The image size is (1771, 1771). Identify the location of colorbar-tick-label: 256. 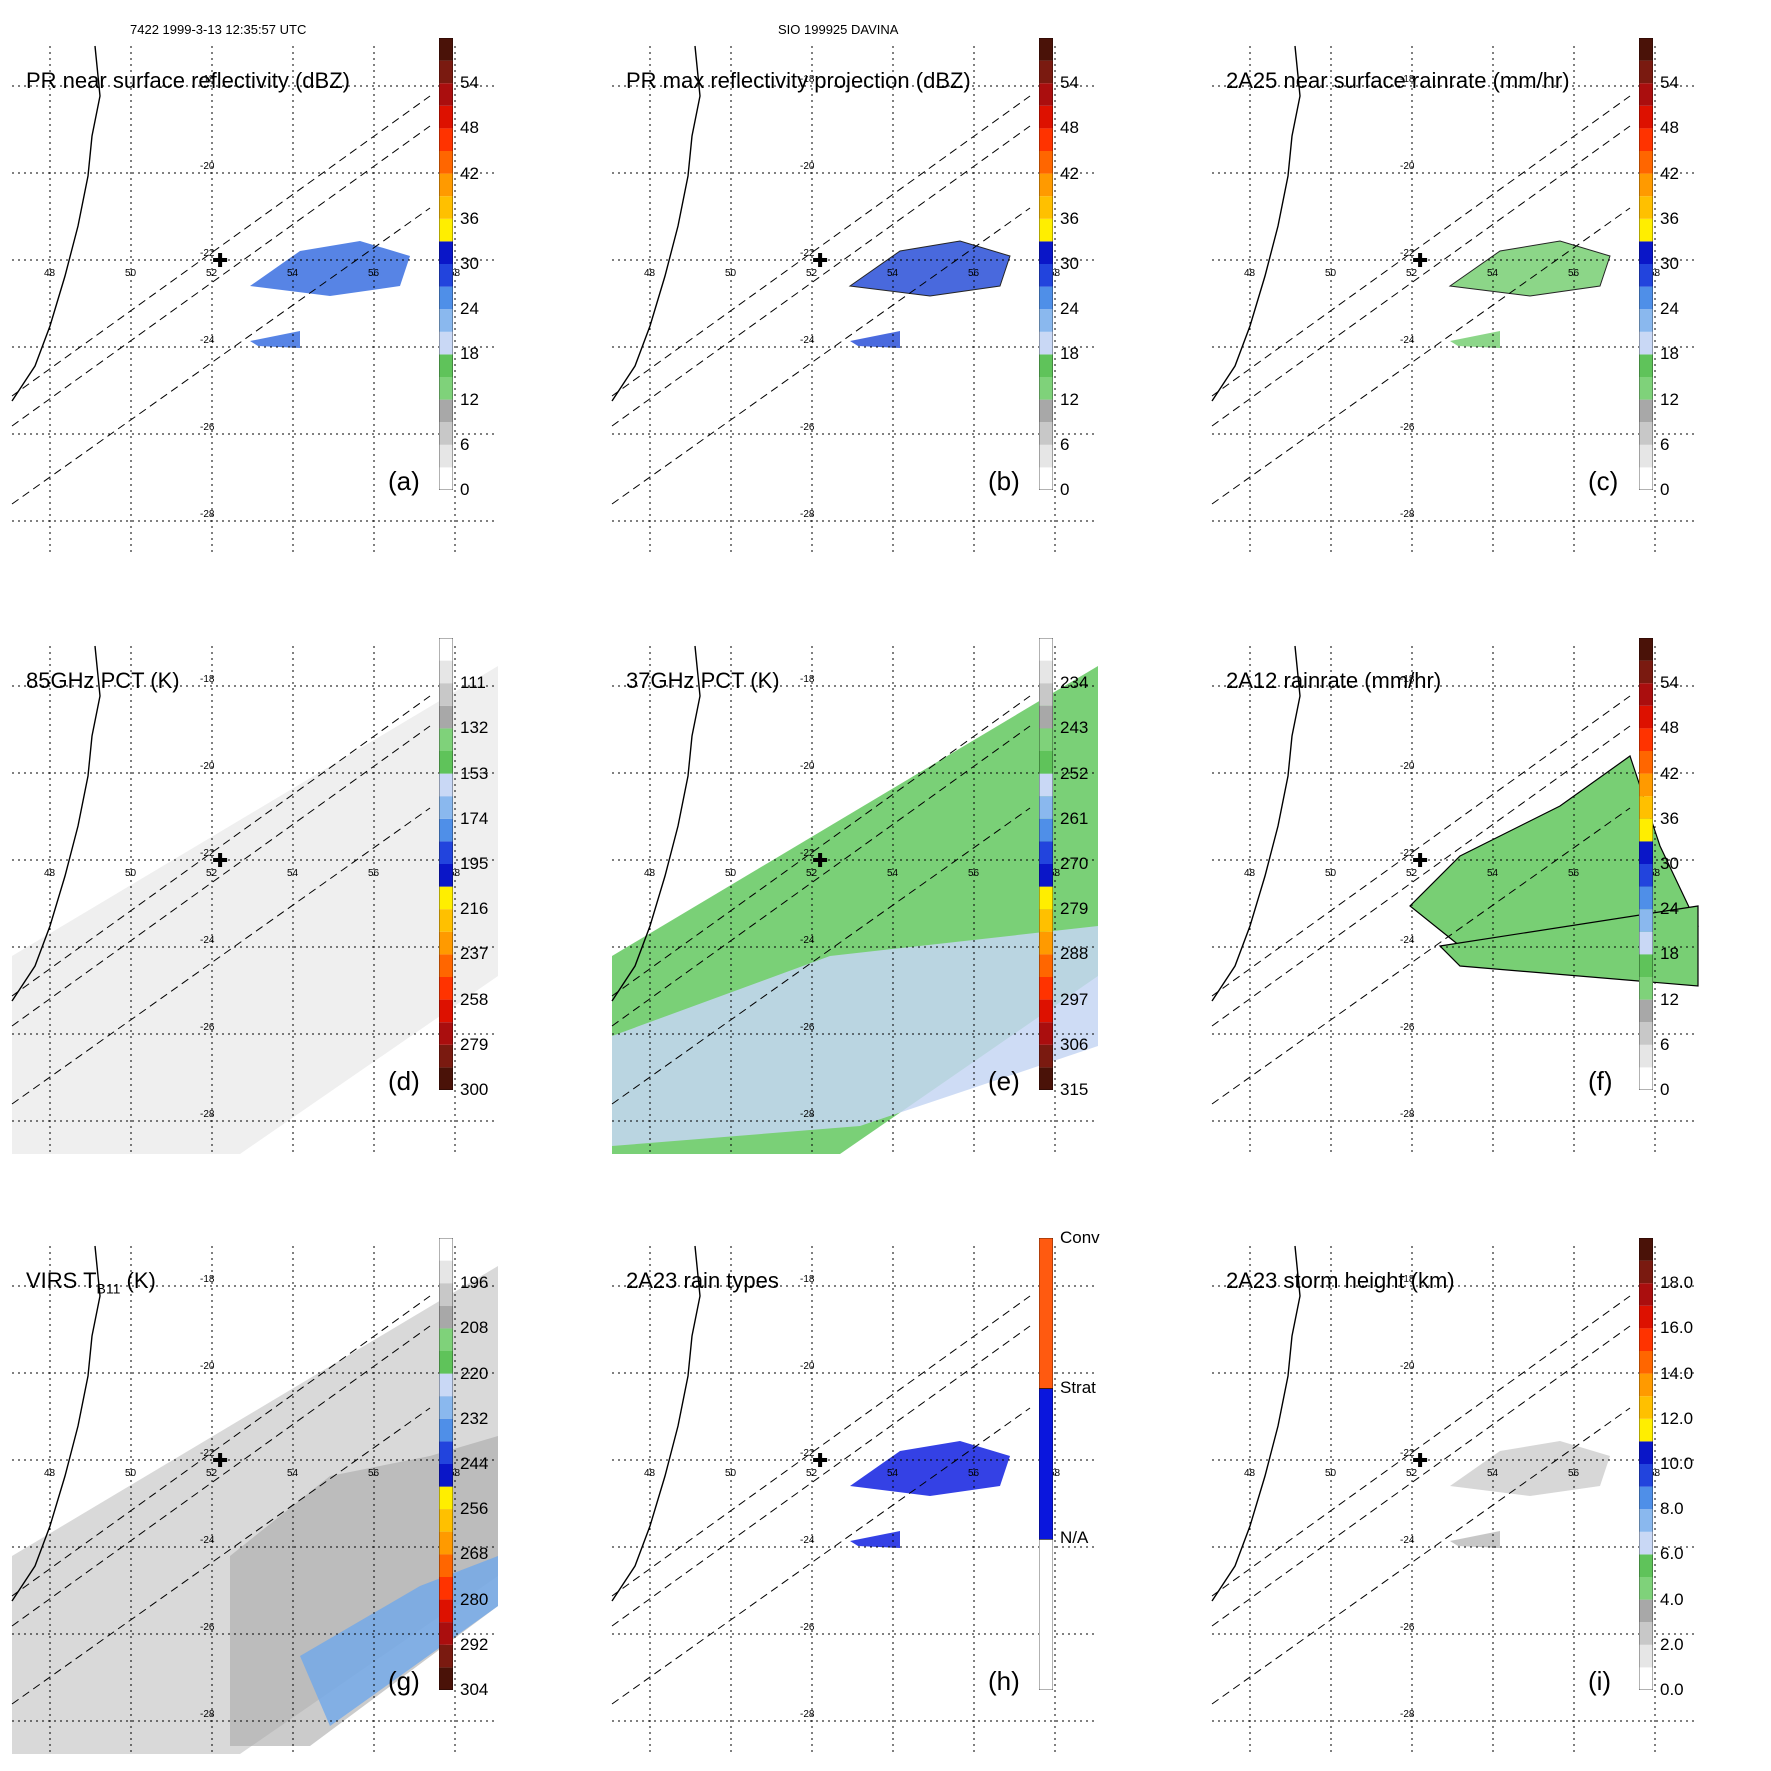
(474, 1509).